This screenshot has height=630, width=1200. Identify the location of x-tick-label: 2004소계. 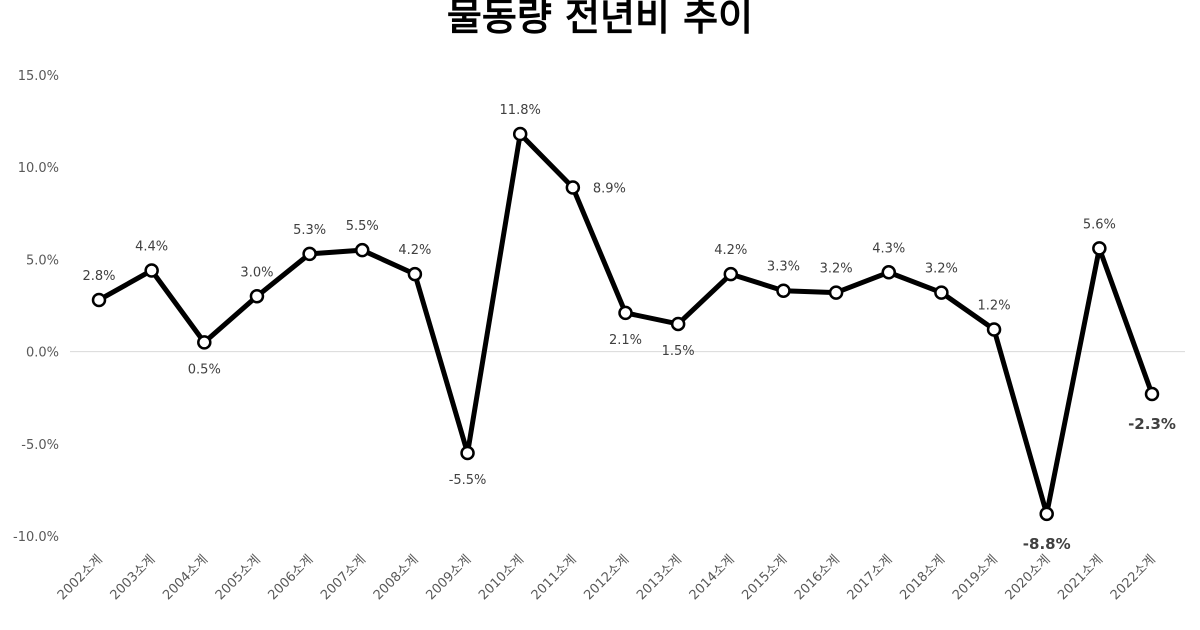
(185, 577).